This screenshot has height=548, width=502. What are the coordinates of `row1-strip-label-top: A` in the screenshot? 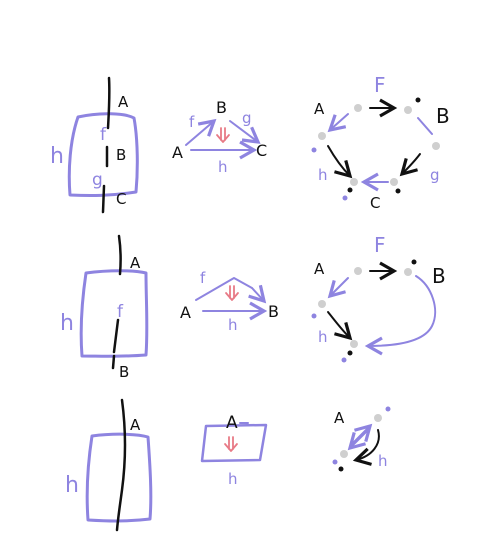 It's located at (123, 102).